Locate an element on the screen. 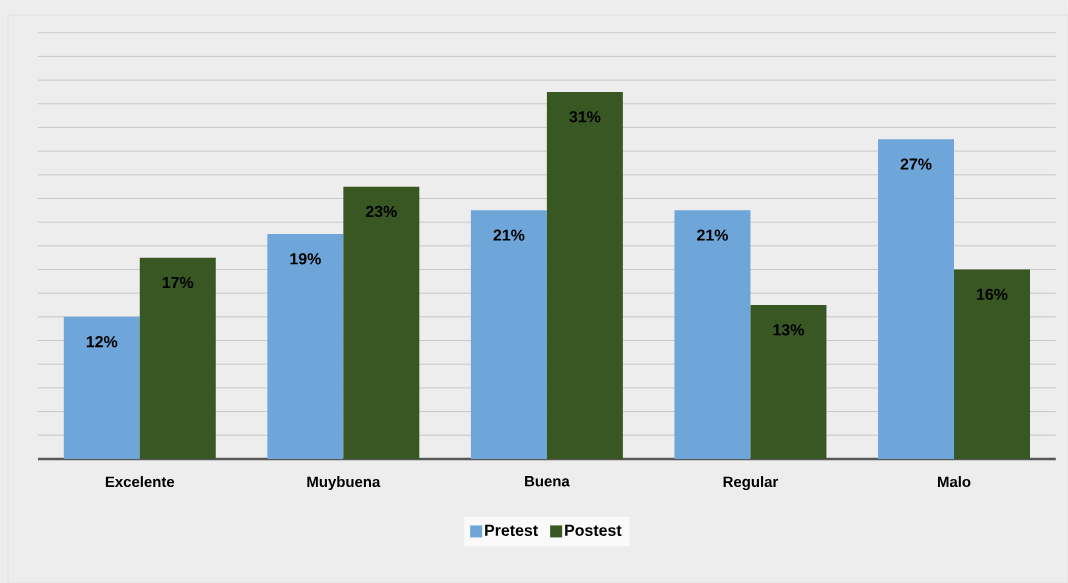 The image size is (1068, 583). legend-label: Postest is located at coordinates (593, 530).